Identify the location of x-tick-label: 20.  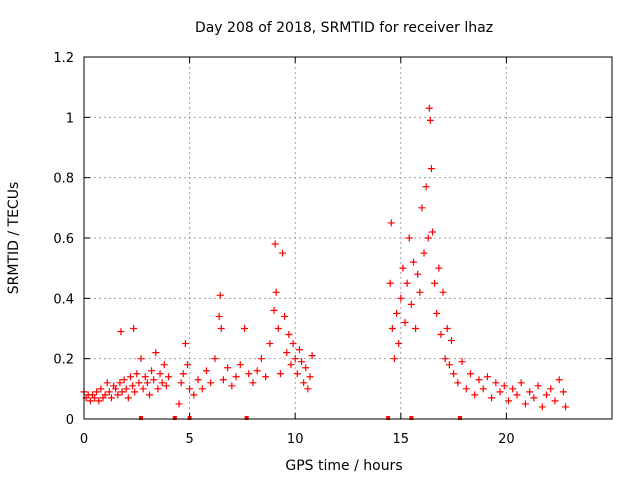
(506, 439).